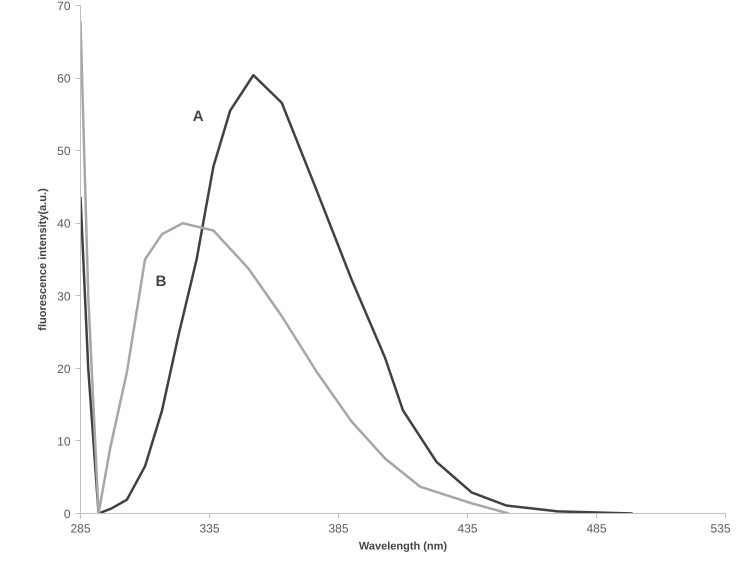 Image resolution: width=736 pixels, height=562 pixels. I want to click on x-tick-label: 335, so click(209, 529).